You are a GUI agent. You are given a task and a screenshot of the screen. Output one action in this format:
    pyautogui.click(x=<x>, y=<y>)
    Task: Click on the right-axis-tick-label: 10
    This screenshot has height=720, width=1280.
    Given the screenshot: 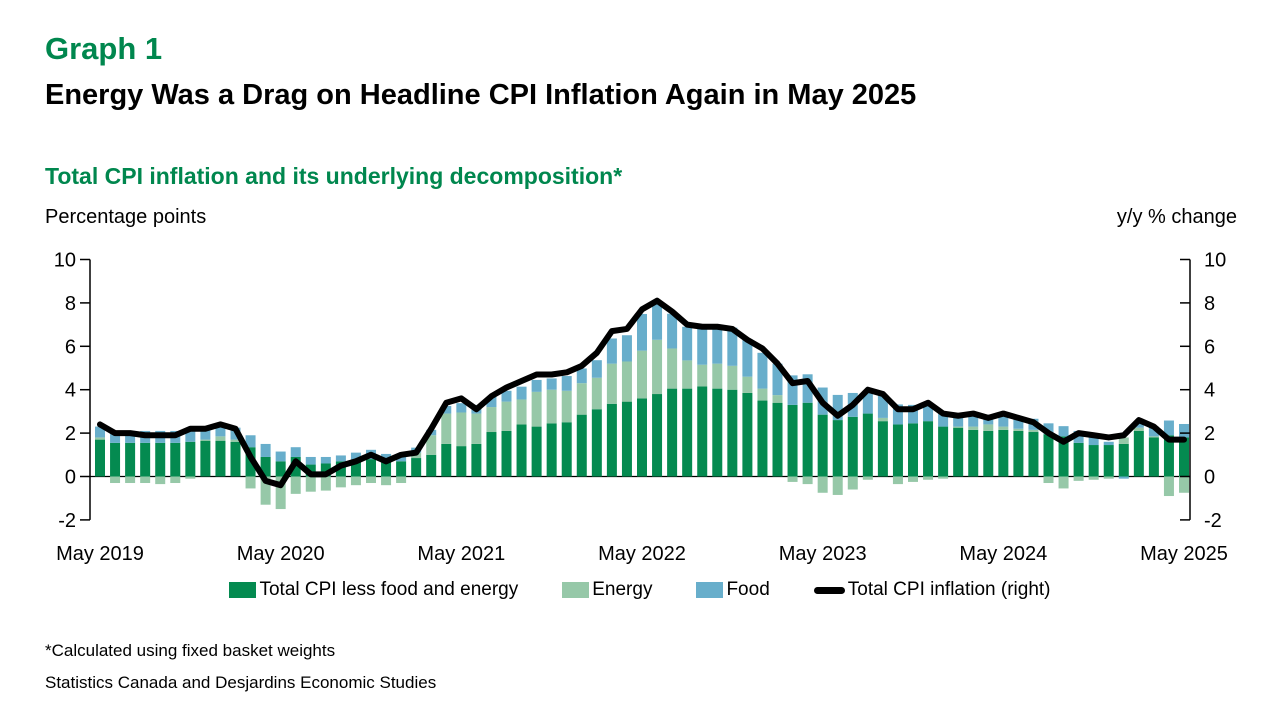 What is the action you would take?
    pyautogui.click(x=1215, y=261)
    